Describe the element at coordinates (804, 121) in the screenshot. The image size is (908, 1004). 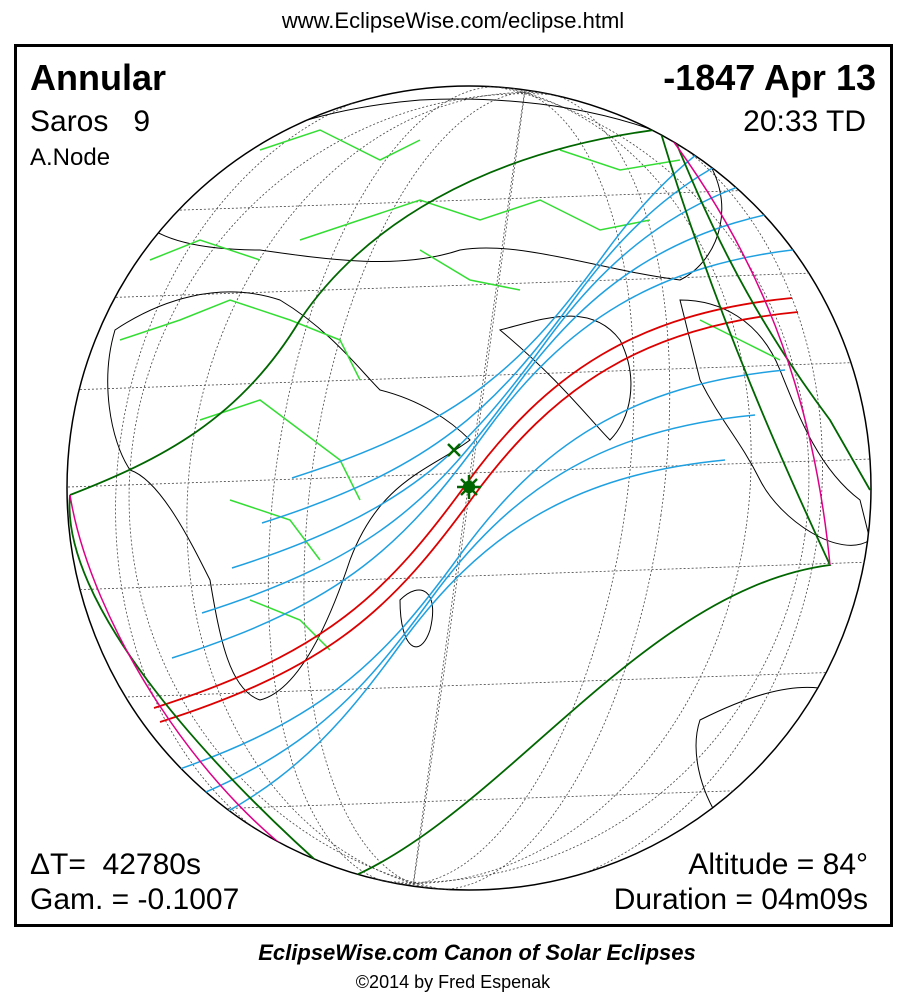
I see `time: 20:33 TD` at that location.